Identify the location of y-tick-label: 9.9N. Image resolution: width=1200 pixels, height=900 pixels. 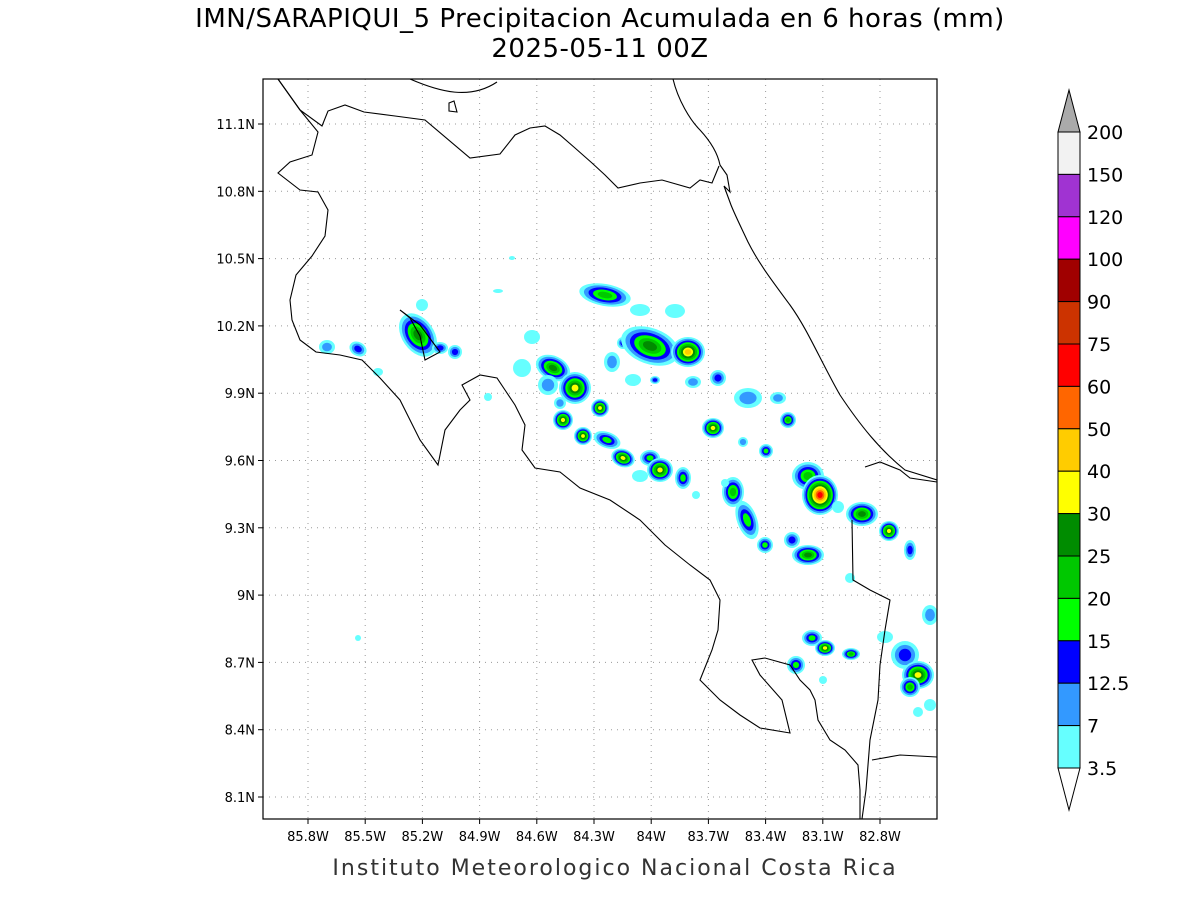
(240, 394).